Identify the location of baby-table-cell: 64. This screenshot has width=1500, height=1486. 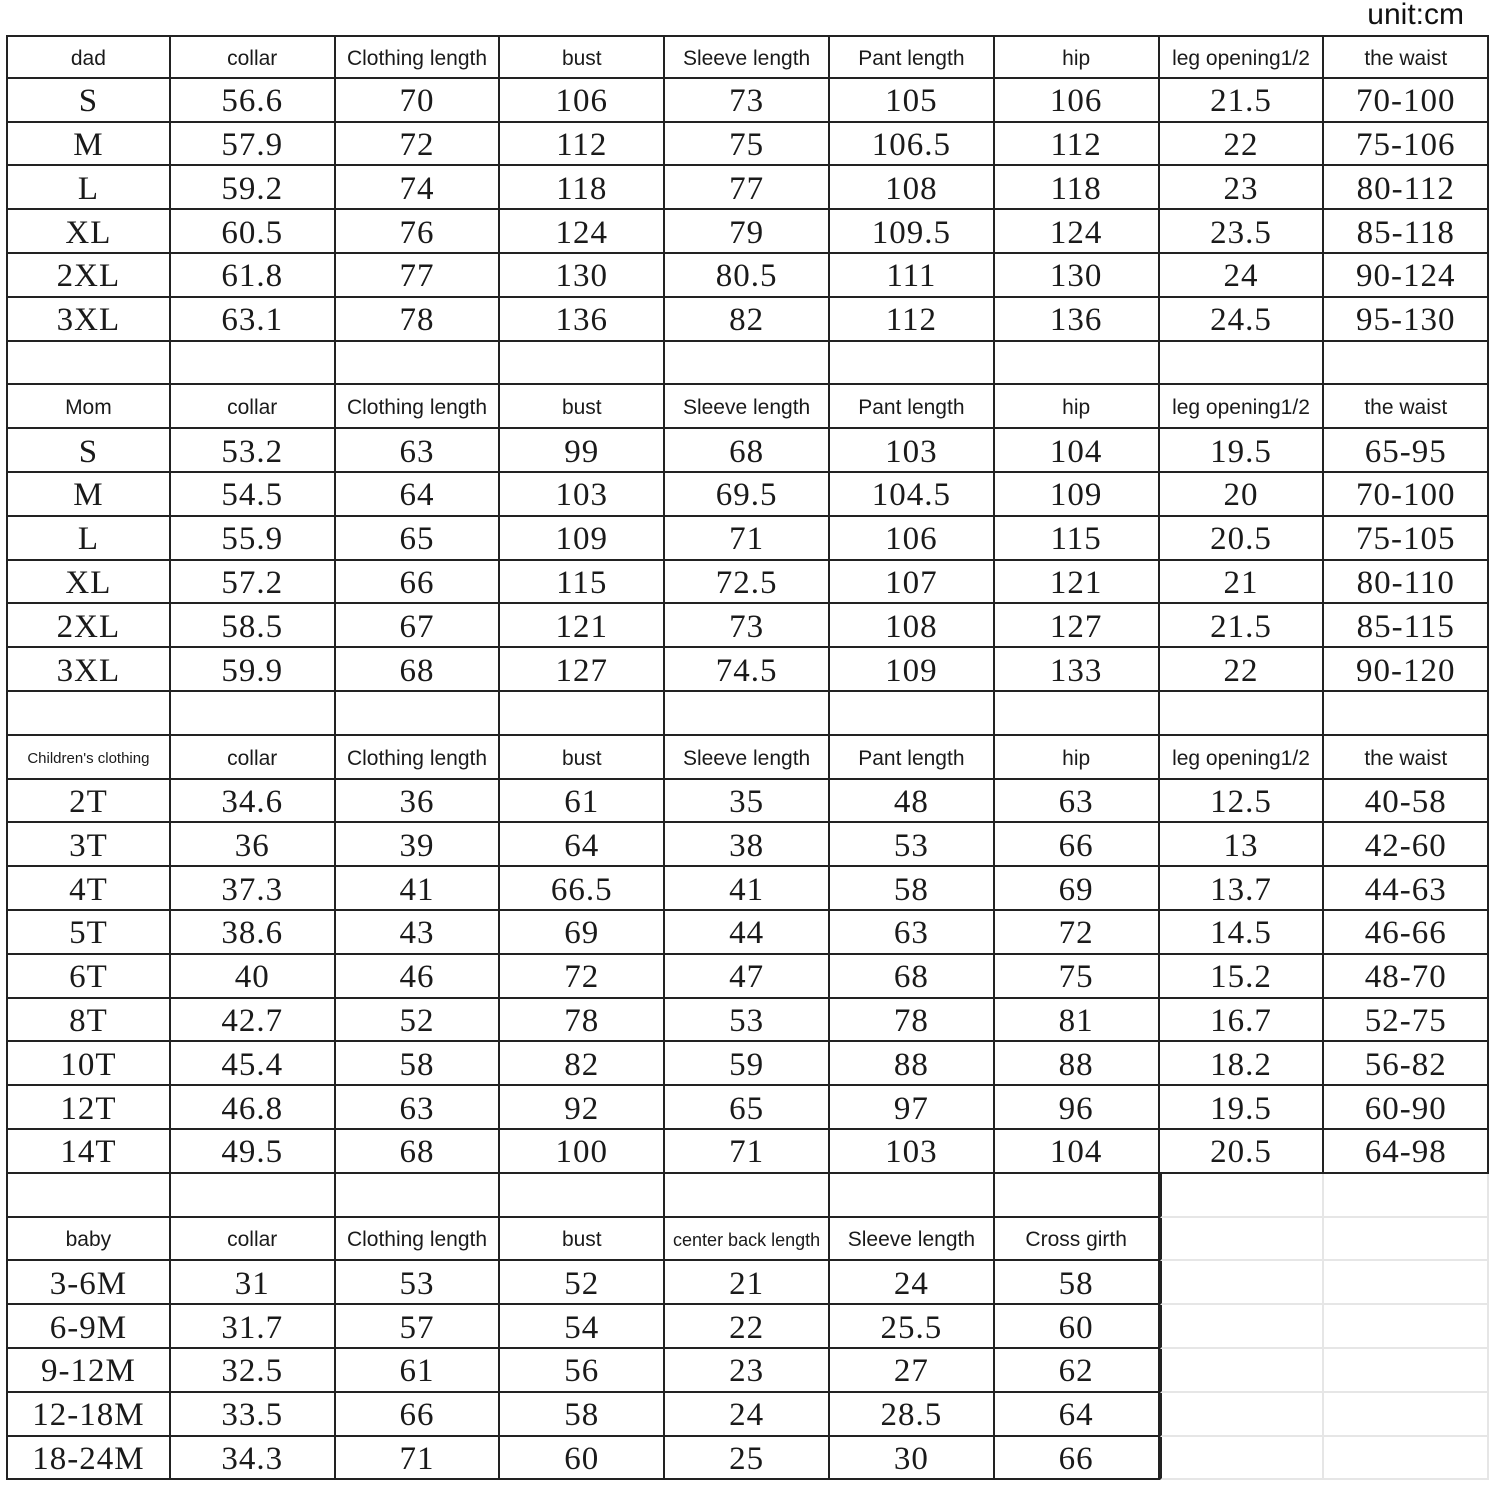
(1077, 1414).